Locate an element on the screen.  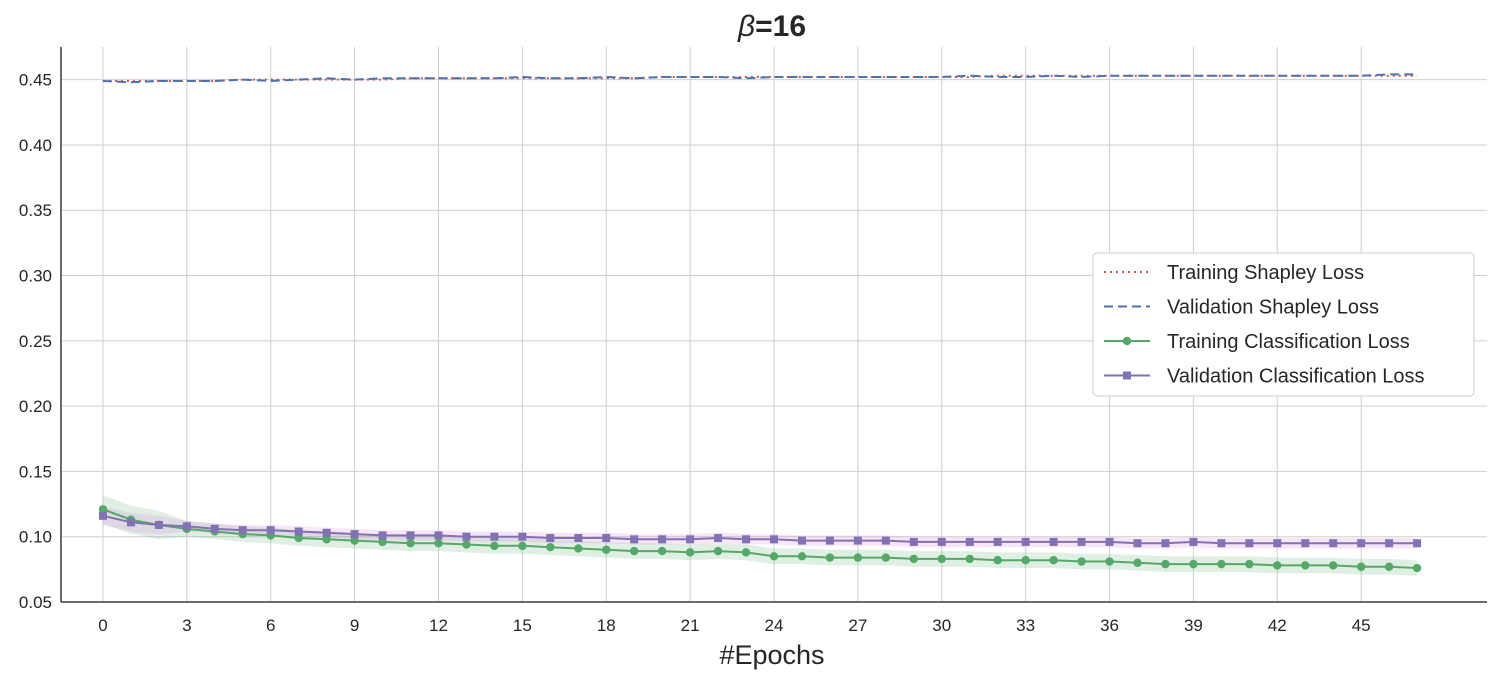
y-tick-label: 0.30 is located at coordinates (35, 276).